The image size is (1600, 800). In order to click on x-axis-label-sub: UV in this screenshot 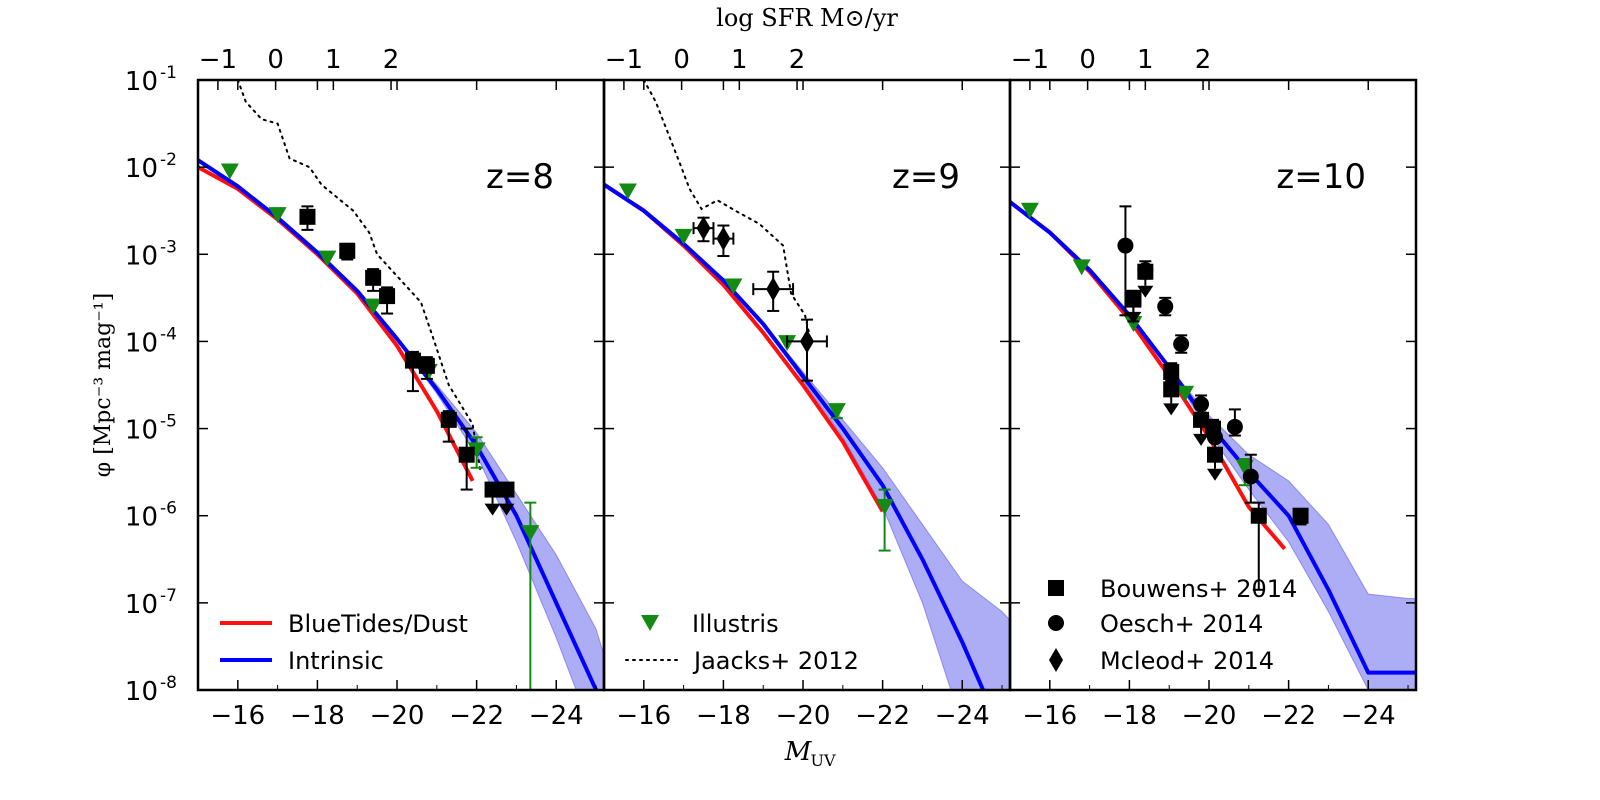, I will do `click(822, 760)`.